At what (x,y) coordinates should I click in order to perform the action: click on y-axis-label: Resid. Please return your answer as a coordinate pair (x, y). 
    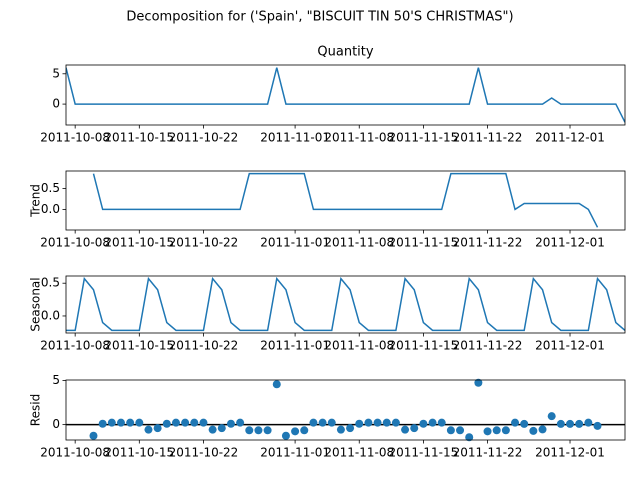
    Looking at the image, I should click on (36, 410).